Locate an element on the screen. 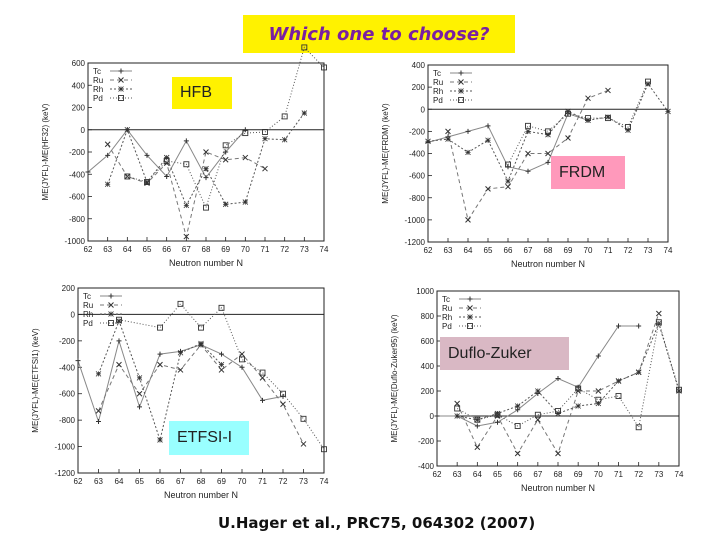 The width and height of the screenshot is (720, 540). y-tick-label: 200 is located at coordinates (428, 391).